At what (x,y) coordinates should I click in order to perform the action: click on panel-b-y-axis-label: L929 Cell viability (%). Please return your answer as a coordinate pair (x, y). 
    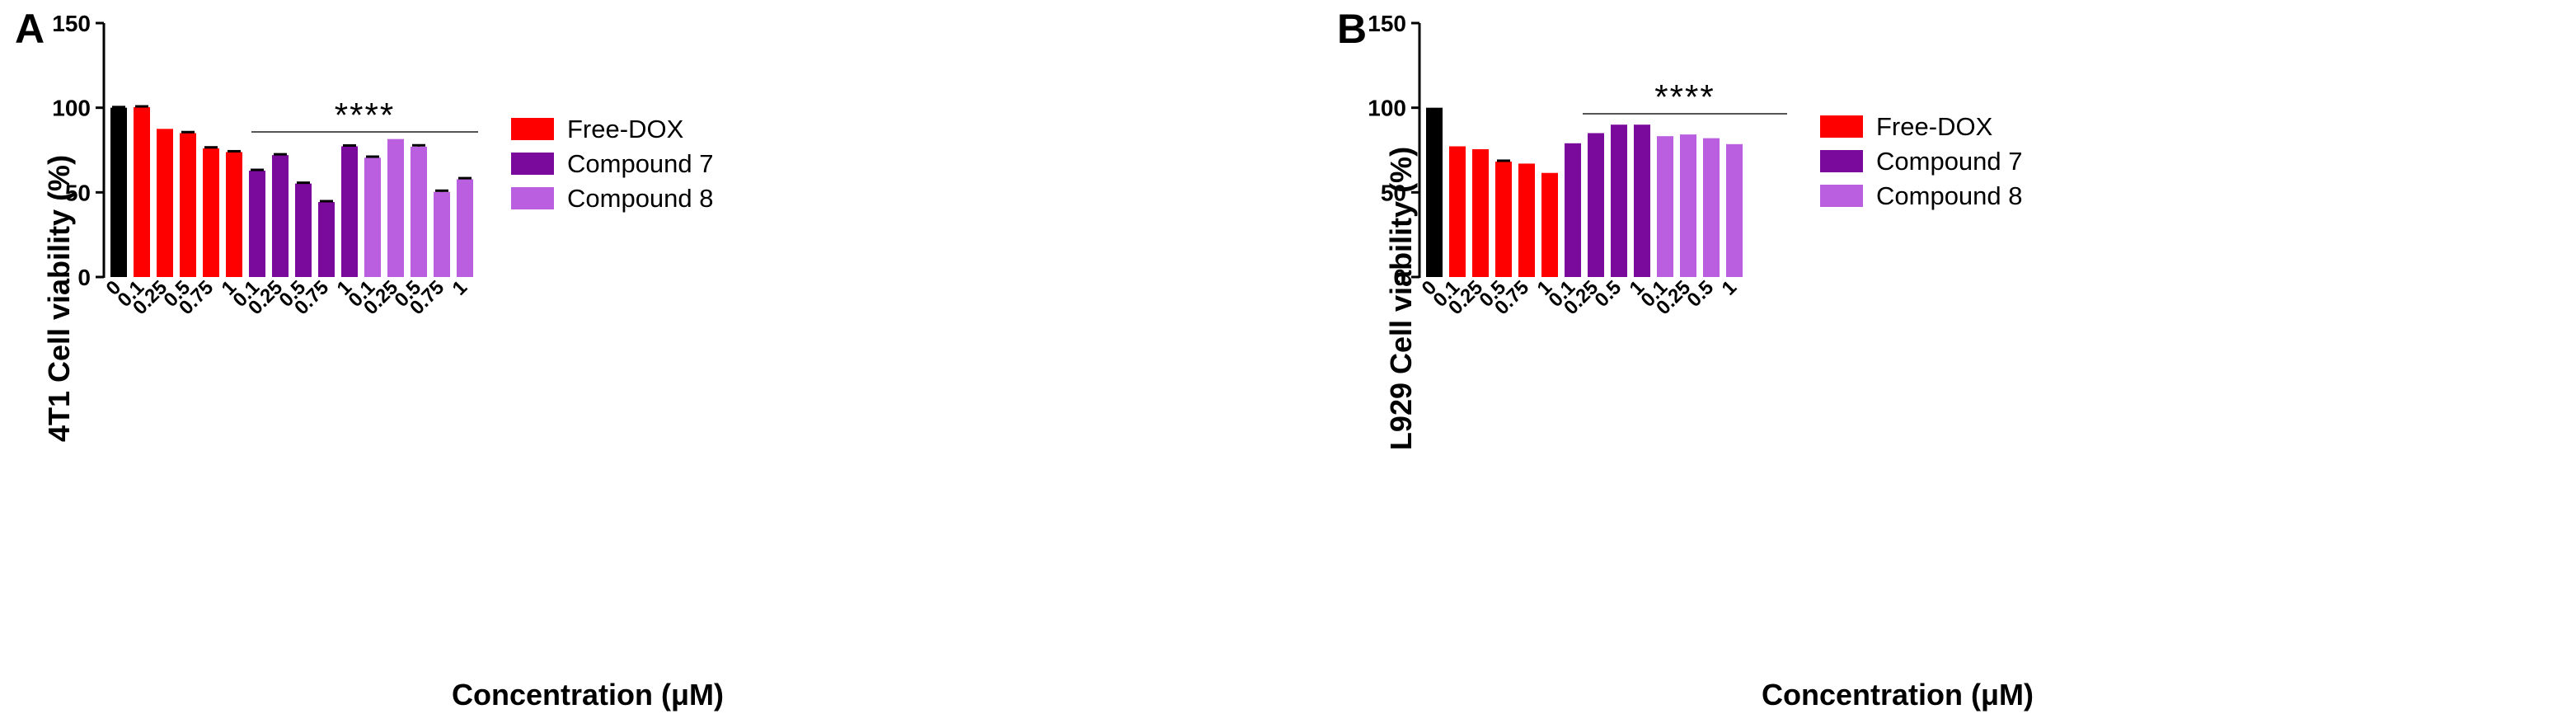
    Looking at the image, I should click on (1401, 298).